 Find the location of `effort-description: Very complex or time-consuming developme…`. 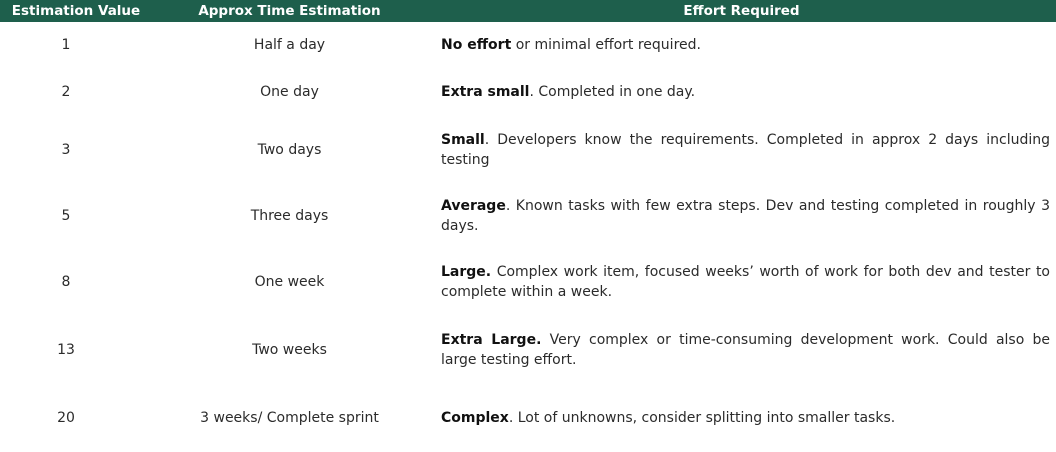

effort-description: Very complex or time-consuming developme… is located at coordinates (746, 349).